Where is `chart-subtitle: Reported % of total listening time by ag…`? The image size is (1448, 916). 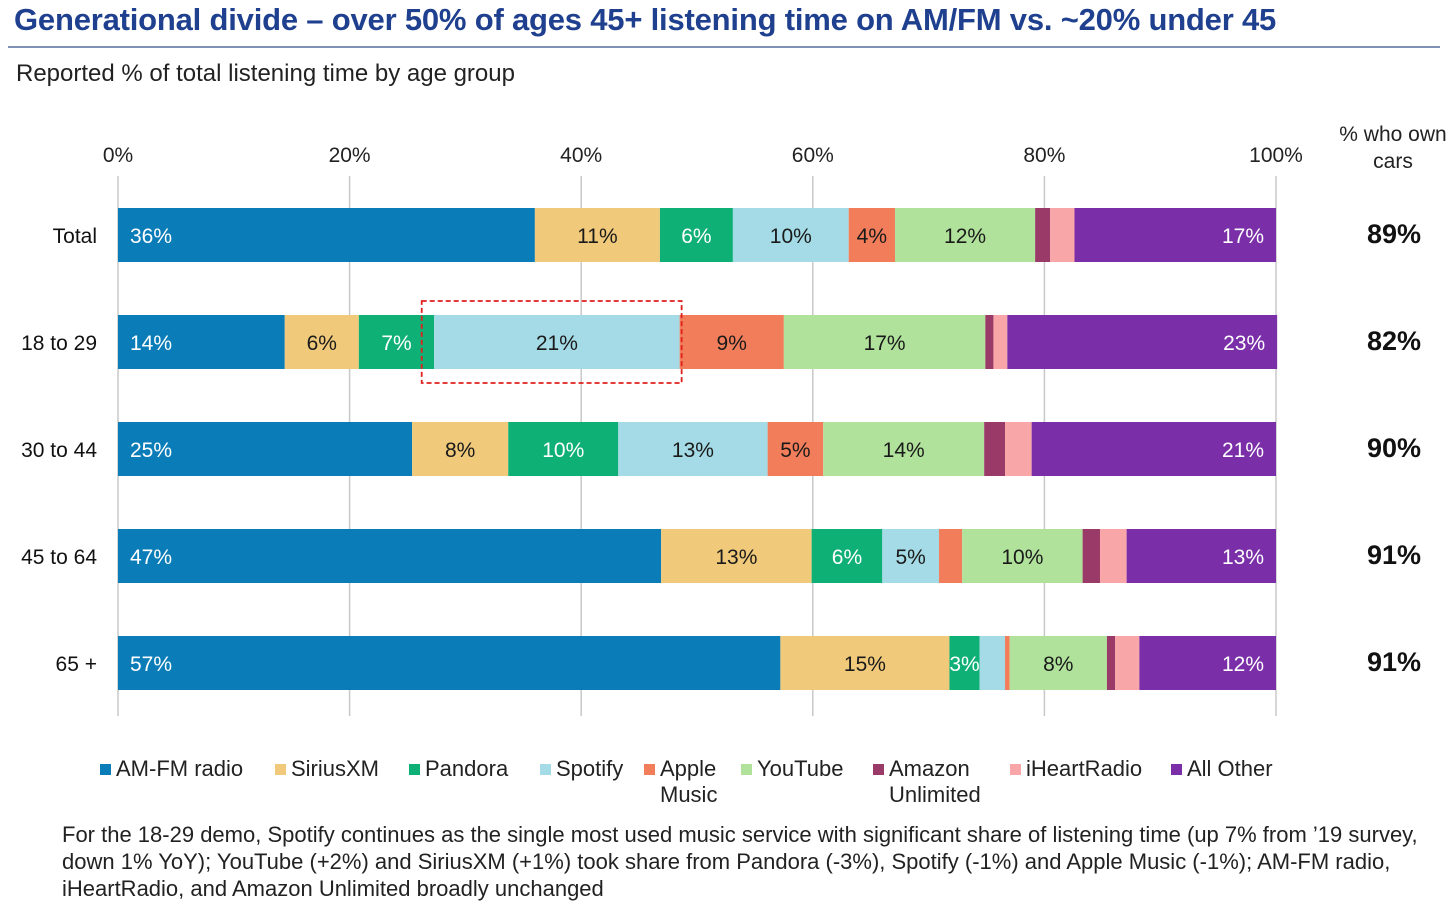 chart-subtitle: Reported % of total listening time by ag… is located at coordinates (265, 73).